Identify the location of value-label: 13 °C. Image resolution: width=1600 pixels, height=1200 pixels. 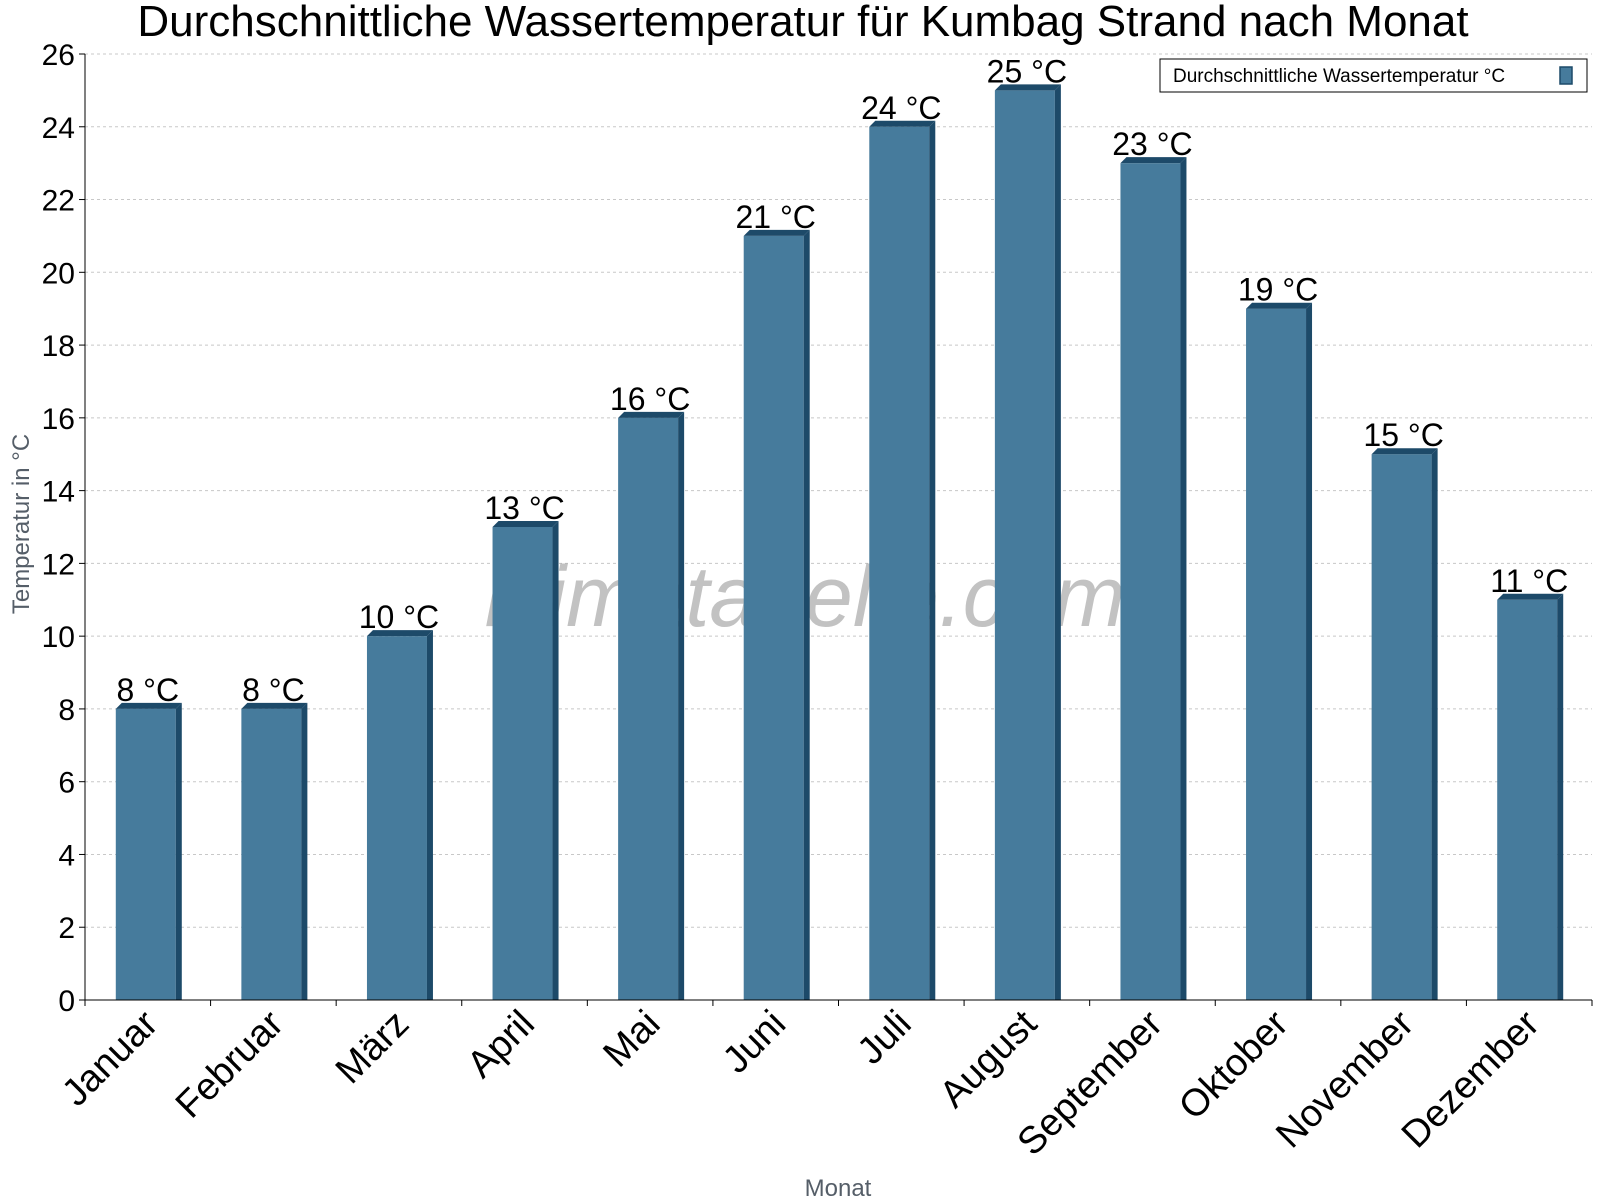
(524, 508).